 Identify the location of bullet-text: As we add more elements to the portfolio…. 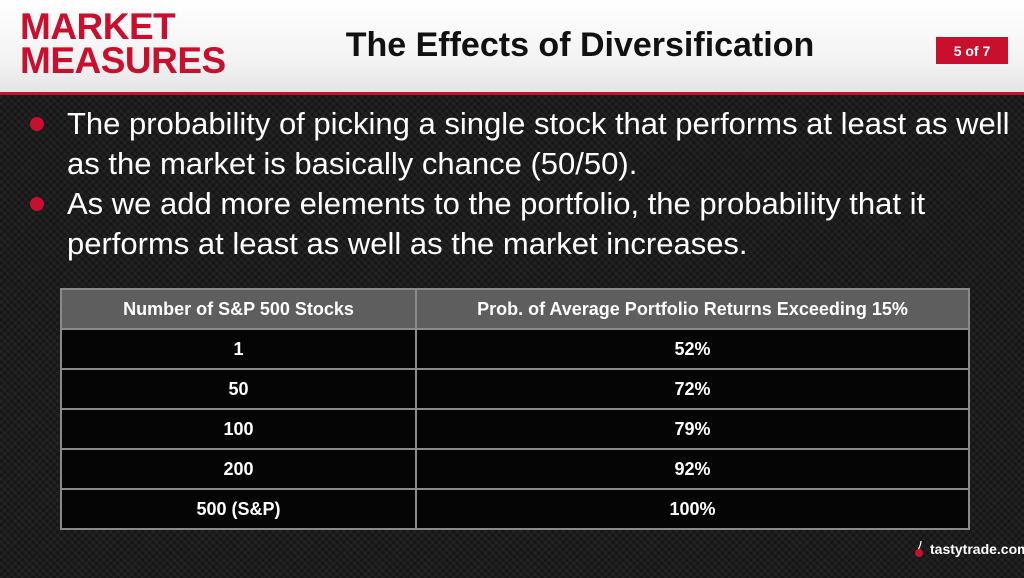
(496, 223).